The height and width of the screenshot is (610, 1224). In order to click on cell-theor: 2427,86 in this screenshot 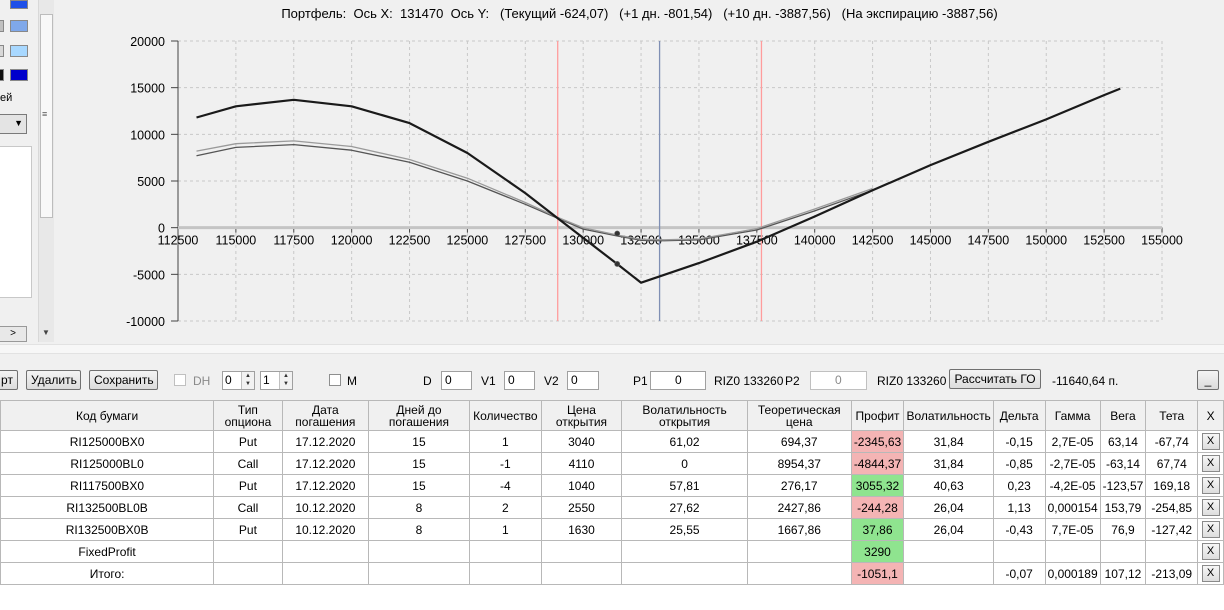, I will do `click(799, 507)`.